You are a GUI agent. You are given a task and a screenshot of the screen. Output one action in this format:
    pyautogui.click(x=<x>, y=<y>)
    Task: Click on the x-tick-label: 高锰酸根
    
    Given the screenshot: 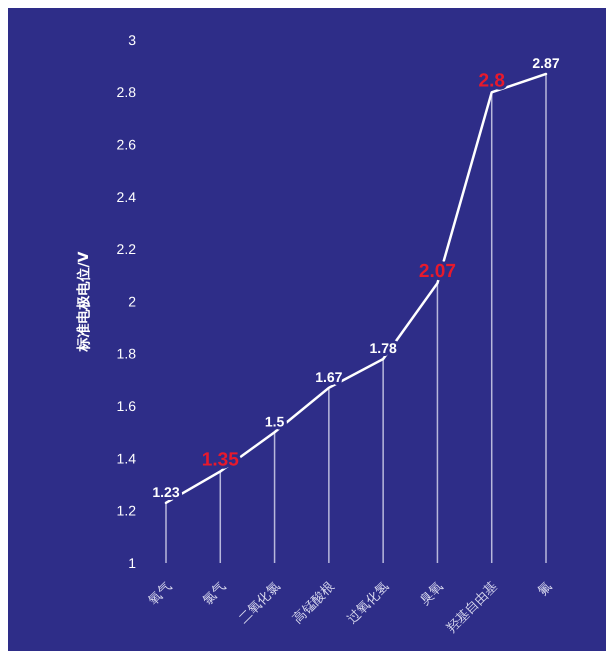 What is the action you would take?
    pyautogui.click(x=314, y=602)
    